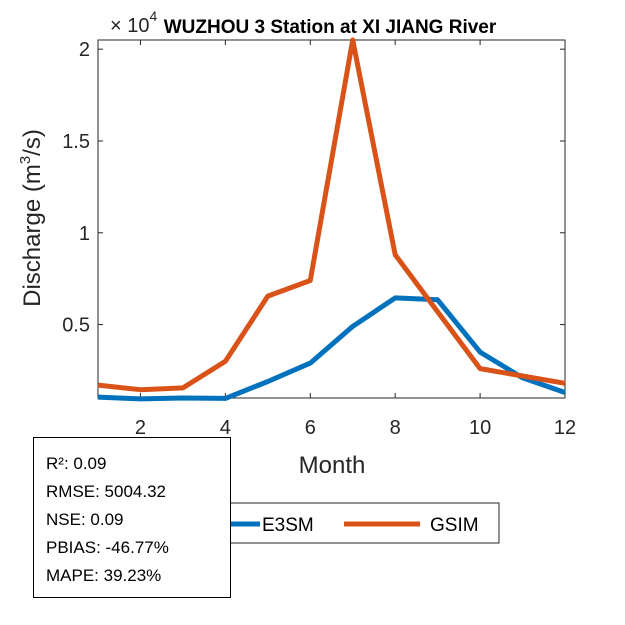 This screenshot has height=625, width=625. Describe the element at coordinates (330, 27) in the screenshot. I see `chart-title: WUZHOU 3 Station at XI JIANG River` at that location.